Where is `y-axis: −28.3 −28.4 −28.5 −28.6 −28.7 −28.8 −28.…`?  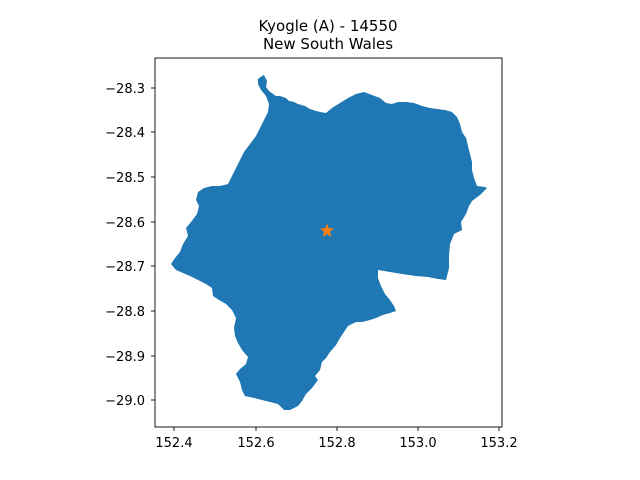 y-axis: −28.3 −28.4 −28.5 −28.6 −28.7 −28.8 −28.… is located at coordinates (130, 245).